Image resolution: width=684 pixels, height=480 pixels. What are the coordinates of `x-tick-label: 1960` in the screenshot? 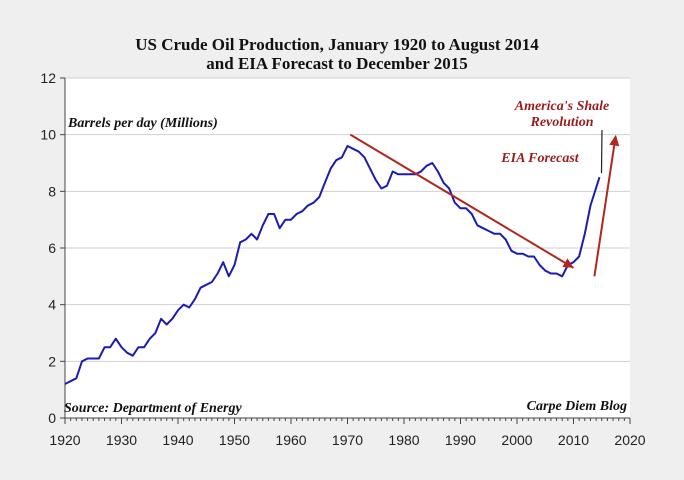 It's located at (290, 440).